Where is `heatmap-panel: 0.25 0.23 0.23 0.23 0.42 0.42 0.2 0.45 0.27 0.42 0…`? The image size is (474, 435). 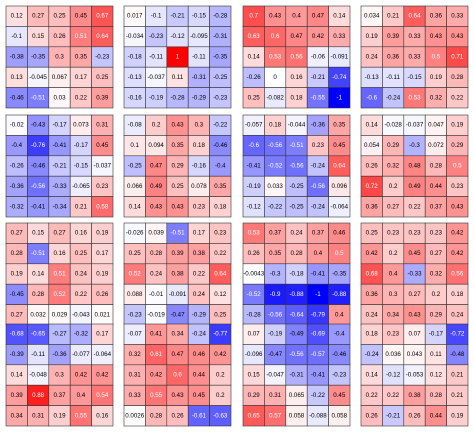
heatmap-panel: 0.25 0.23 0.23 0.23 0.42 0.42 0.2 0.45 0.27 0.42 0… is located at coordinates (414, 274).